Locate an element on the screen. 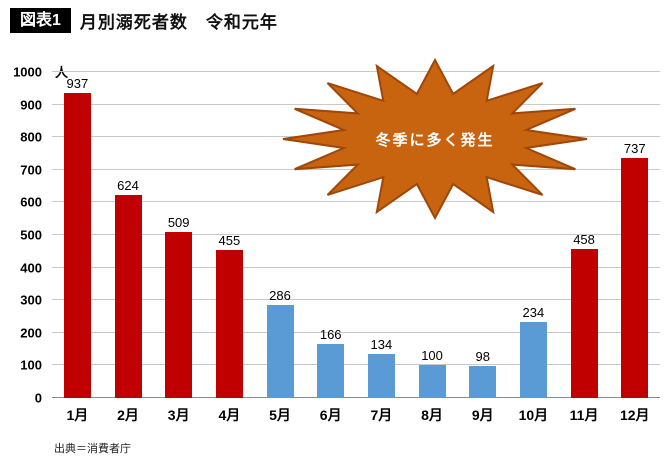 Image resolution: width=670 pixels, height=460 pixels. bar-slot: 737 is located at coordinates (634, 235).